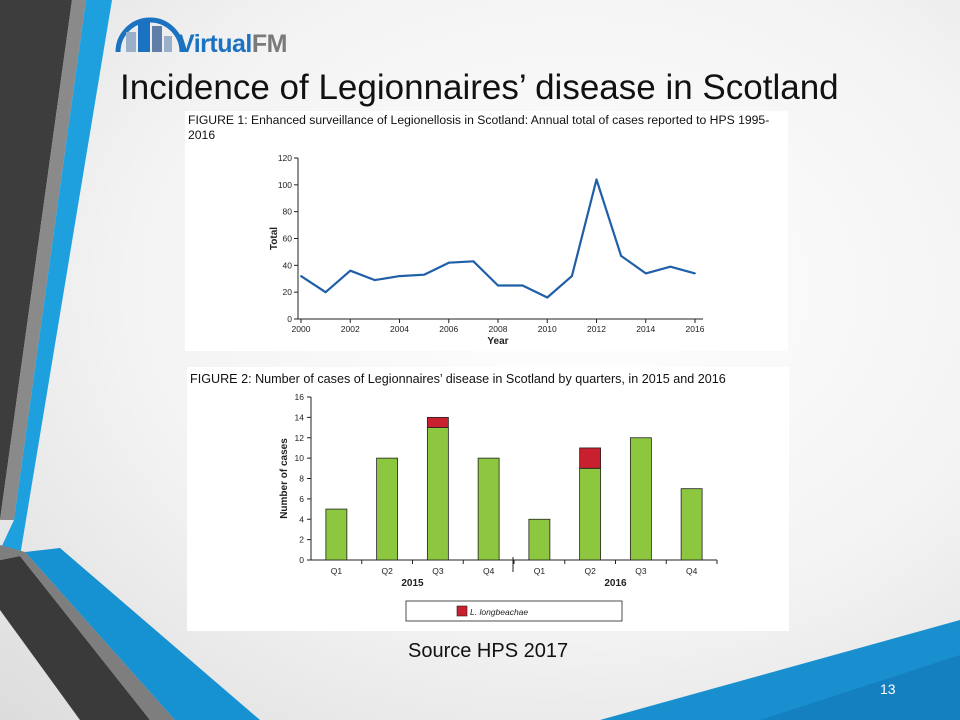 This screenshot has height=720, width=960. I want to click on series-line-total, so click(498, 238).